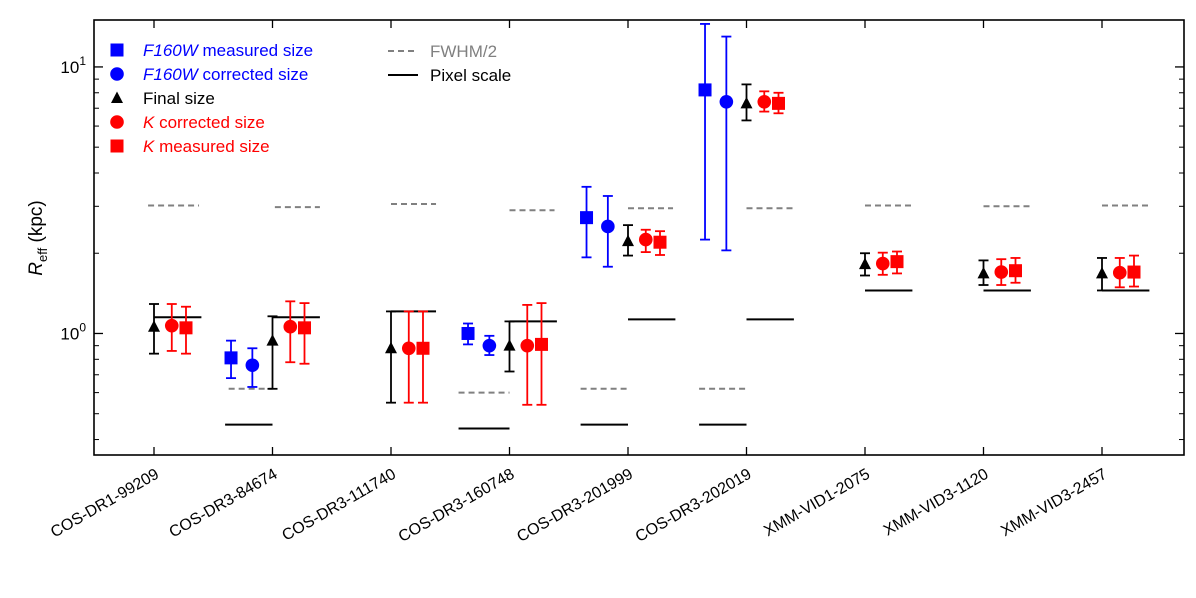  What do you see at coordinates (463, 51) in the screenshot?
I see `legend-label: FWHM/2` at bounding box center [463, 51].